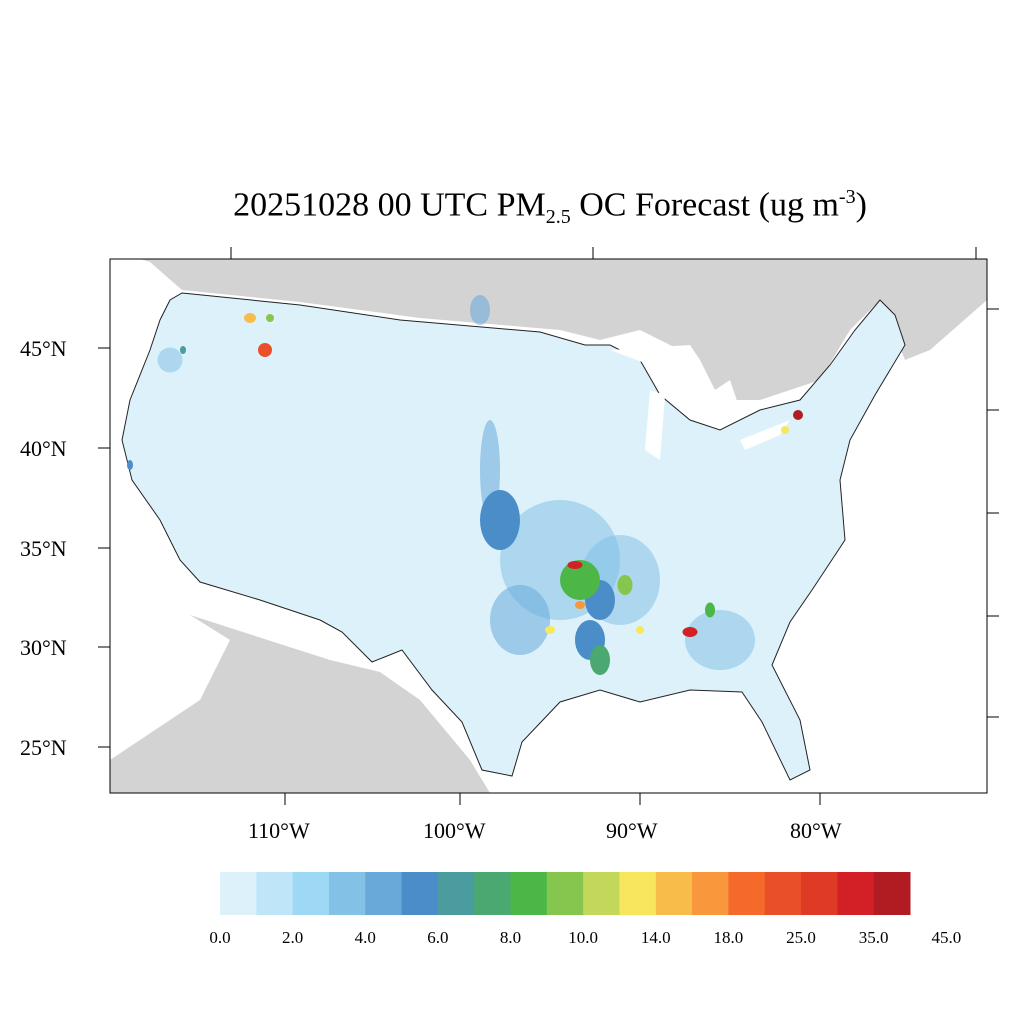 The height and width of the screenshot is (1024, 1024). Describe the element at coordinates (946, 937) in the screenshot. I see `colorbar-label: 45.0` at that location.